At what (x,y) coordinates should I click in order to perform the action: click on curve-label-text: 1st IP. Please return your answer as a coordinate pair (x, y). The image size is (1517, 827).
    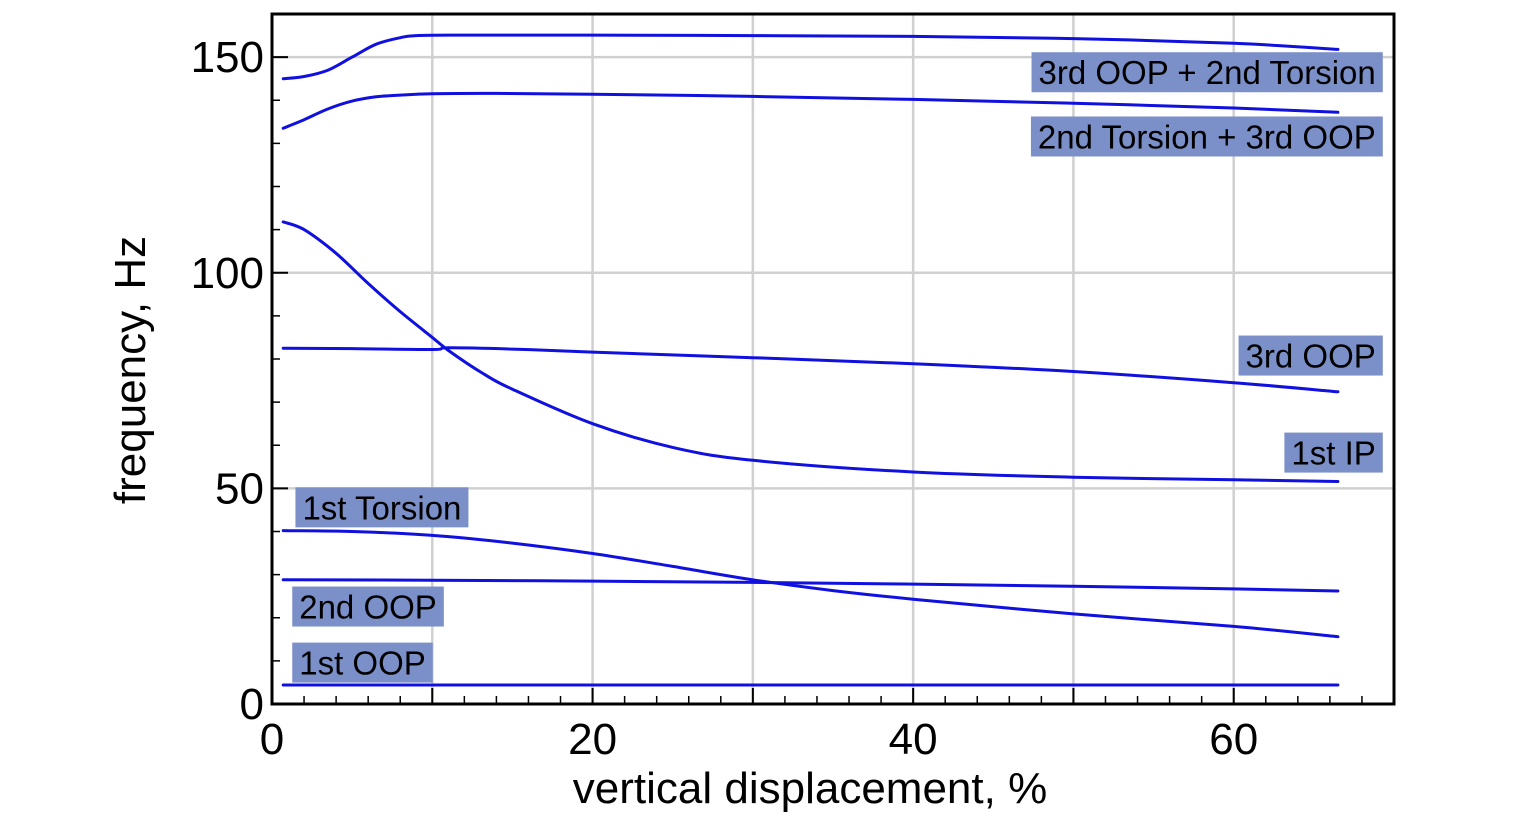
    Looking at the image, I should click on (1333, 453).